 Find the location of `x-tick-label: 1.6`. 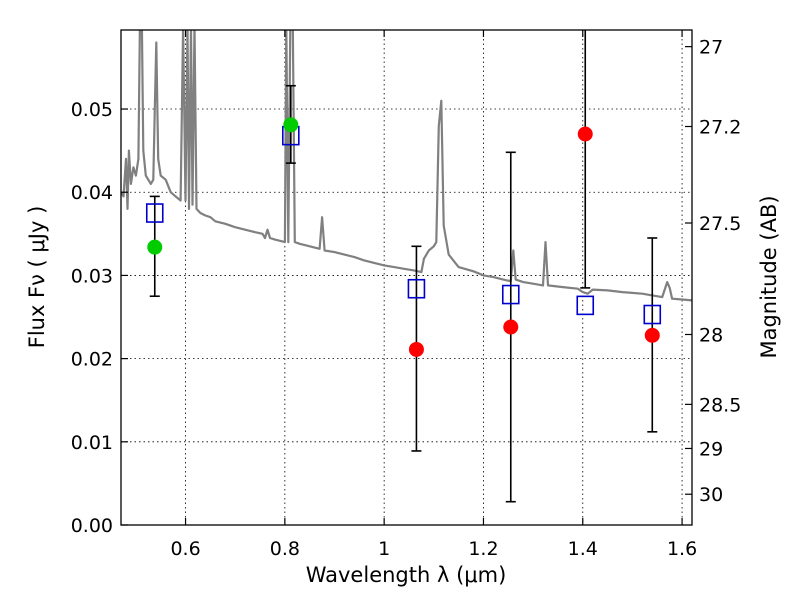

x-tick-label: 1.6 is located at coordinates (682, 549).